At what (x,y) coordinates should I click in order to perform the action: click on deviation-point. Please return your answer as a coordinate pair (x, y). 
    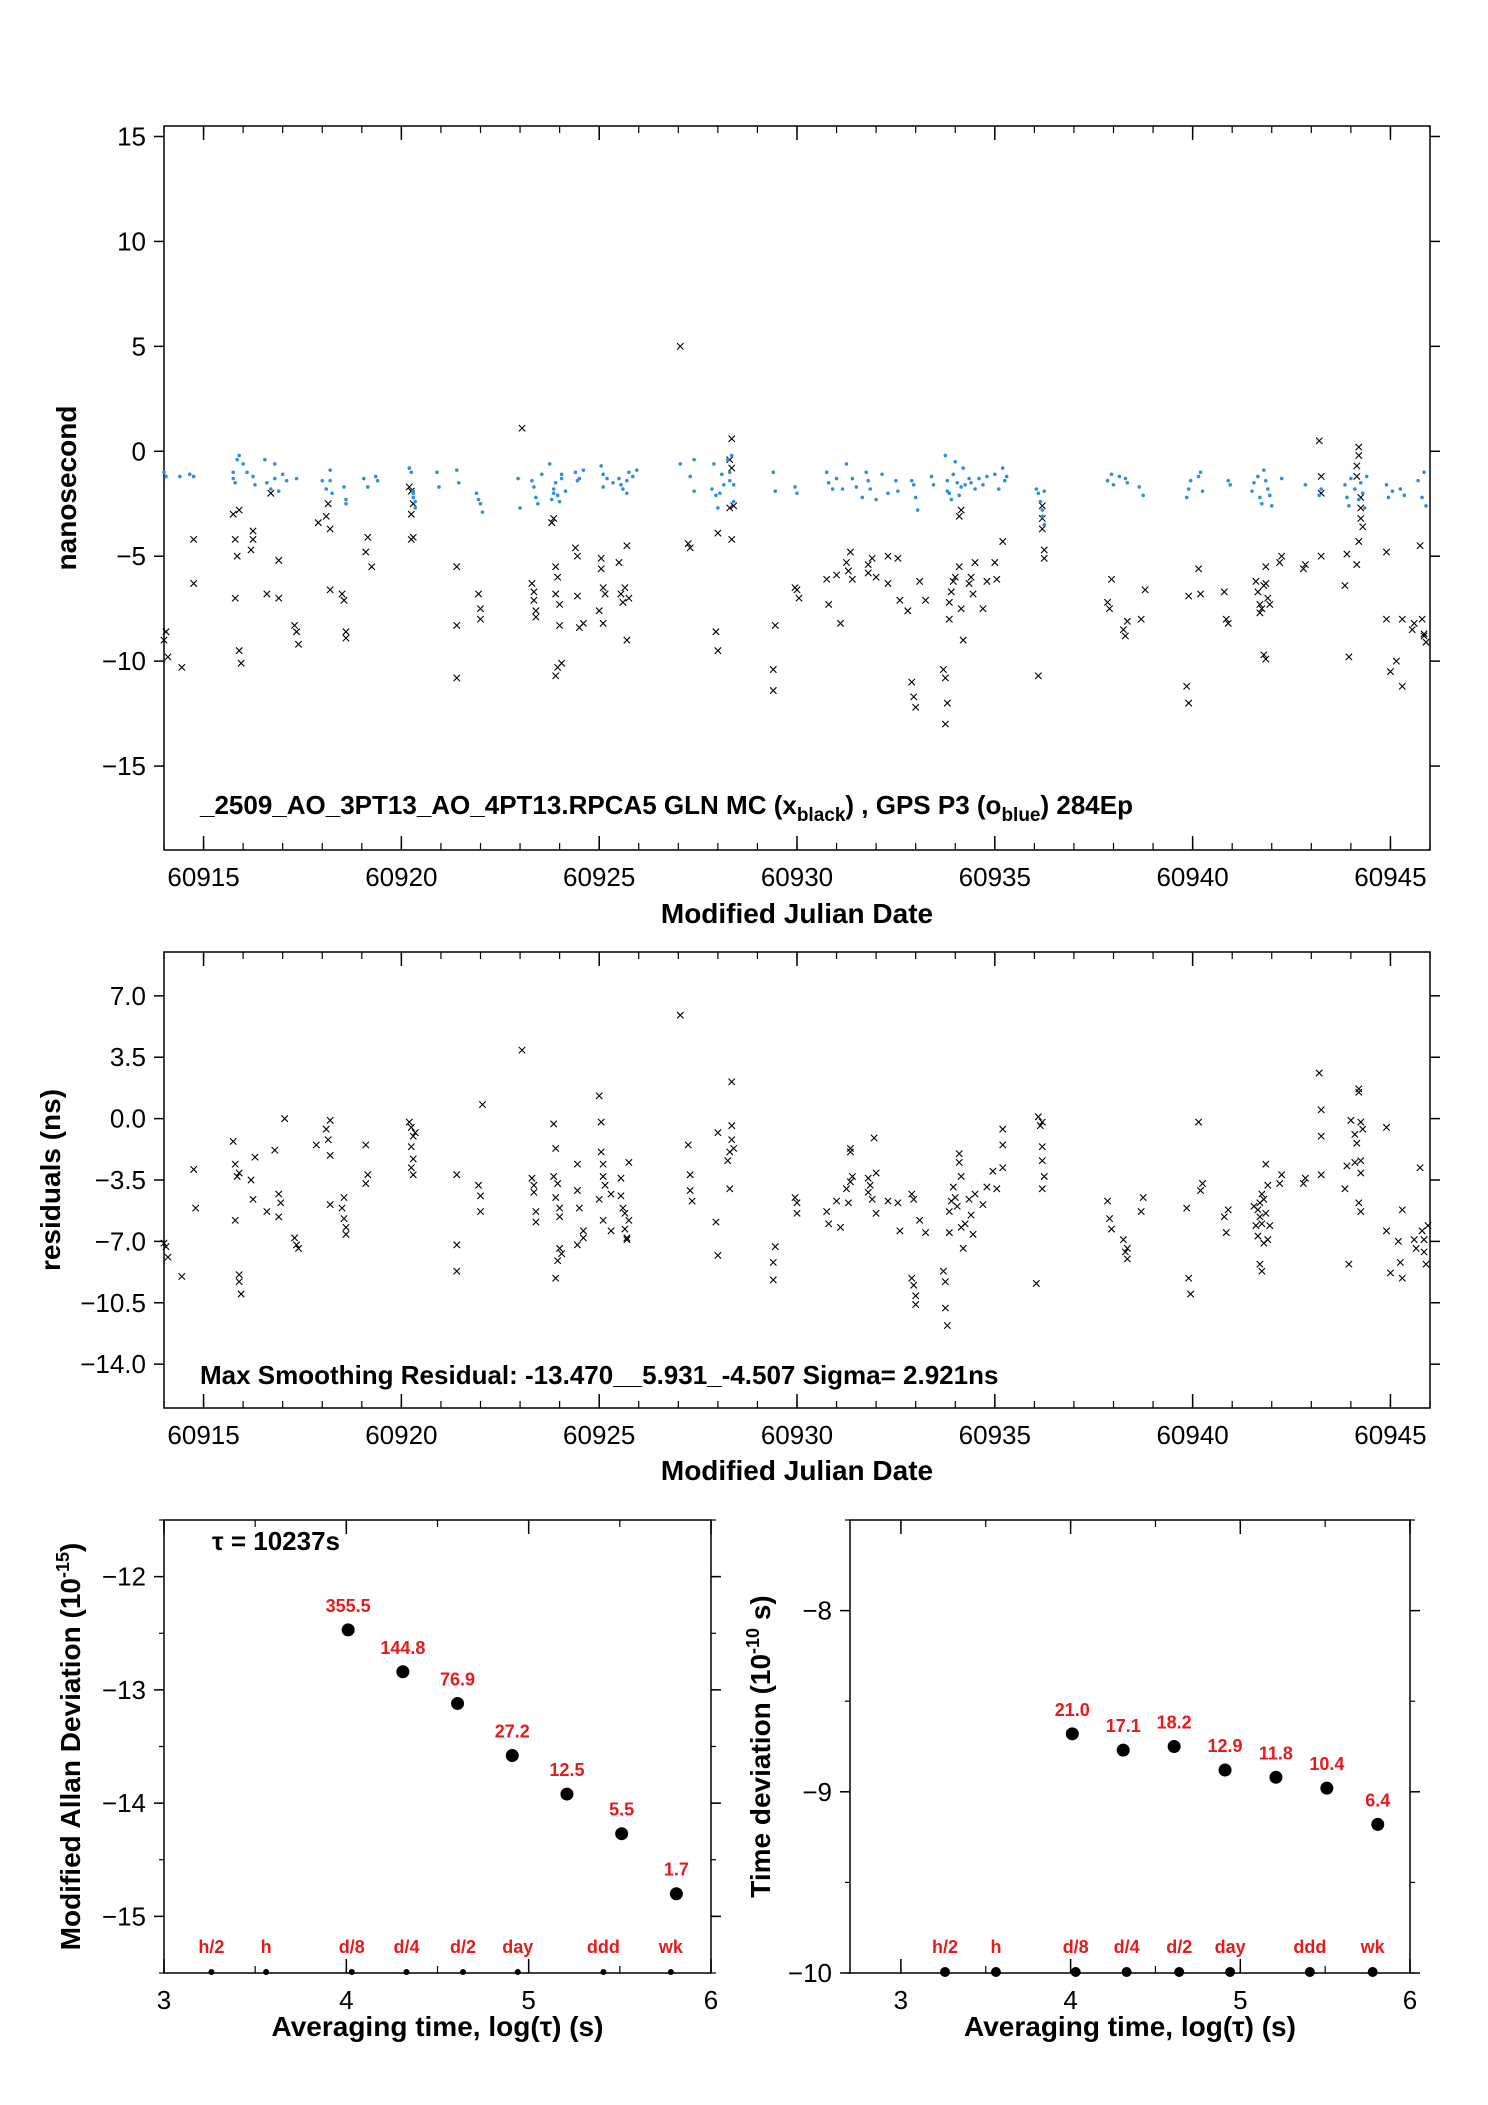
    Looking at the image, I should click on (1378, 1824).